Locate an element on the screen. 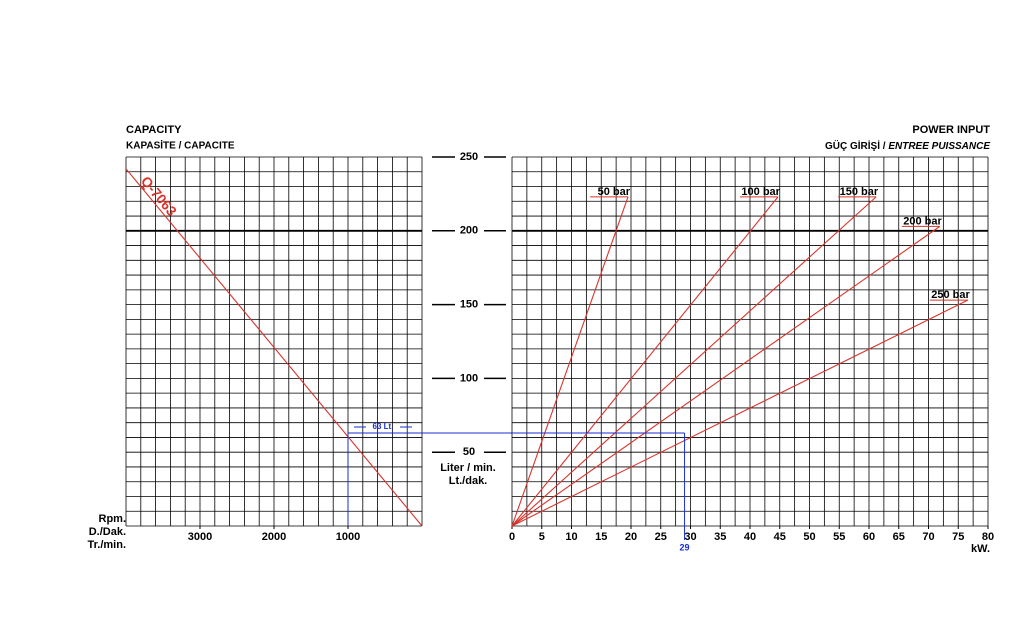 The image size is (1024, 640). y-tick-label: 150 is located at coordinates (469, 305).